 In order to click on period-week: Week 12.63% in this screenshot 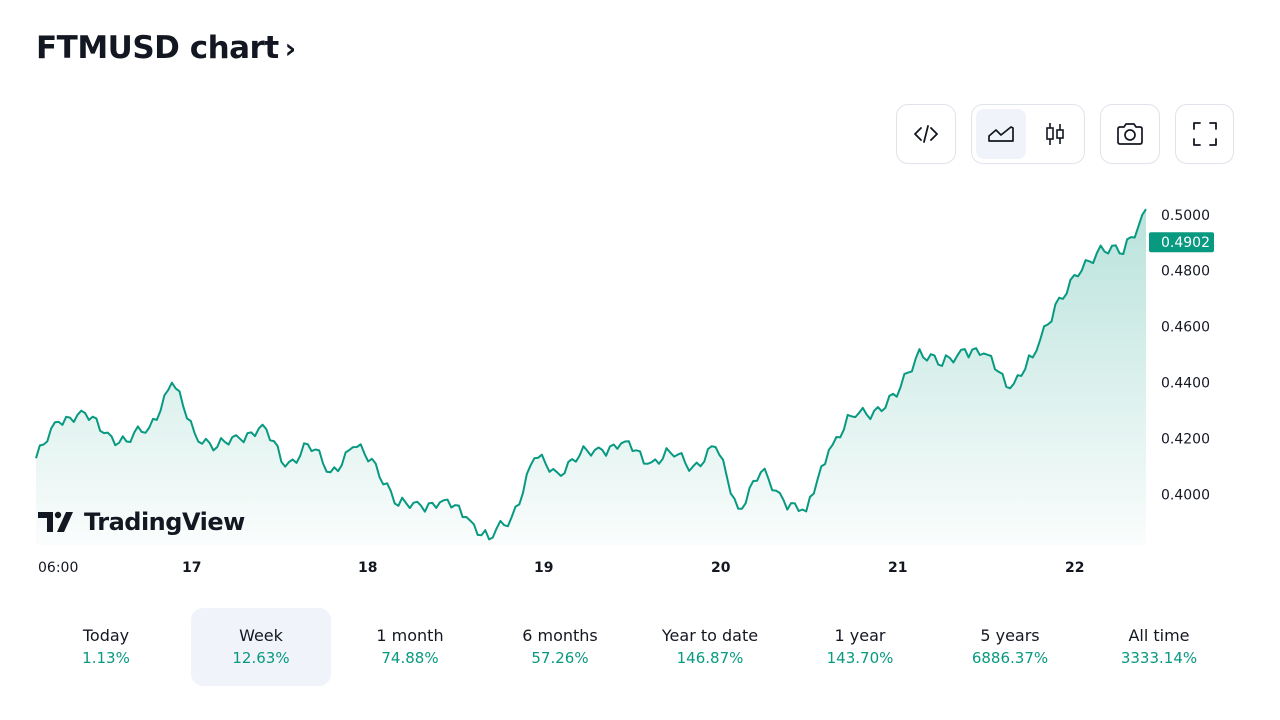, I will do `click(261, 647)`.